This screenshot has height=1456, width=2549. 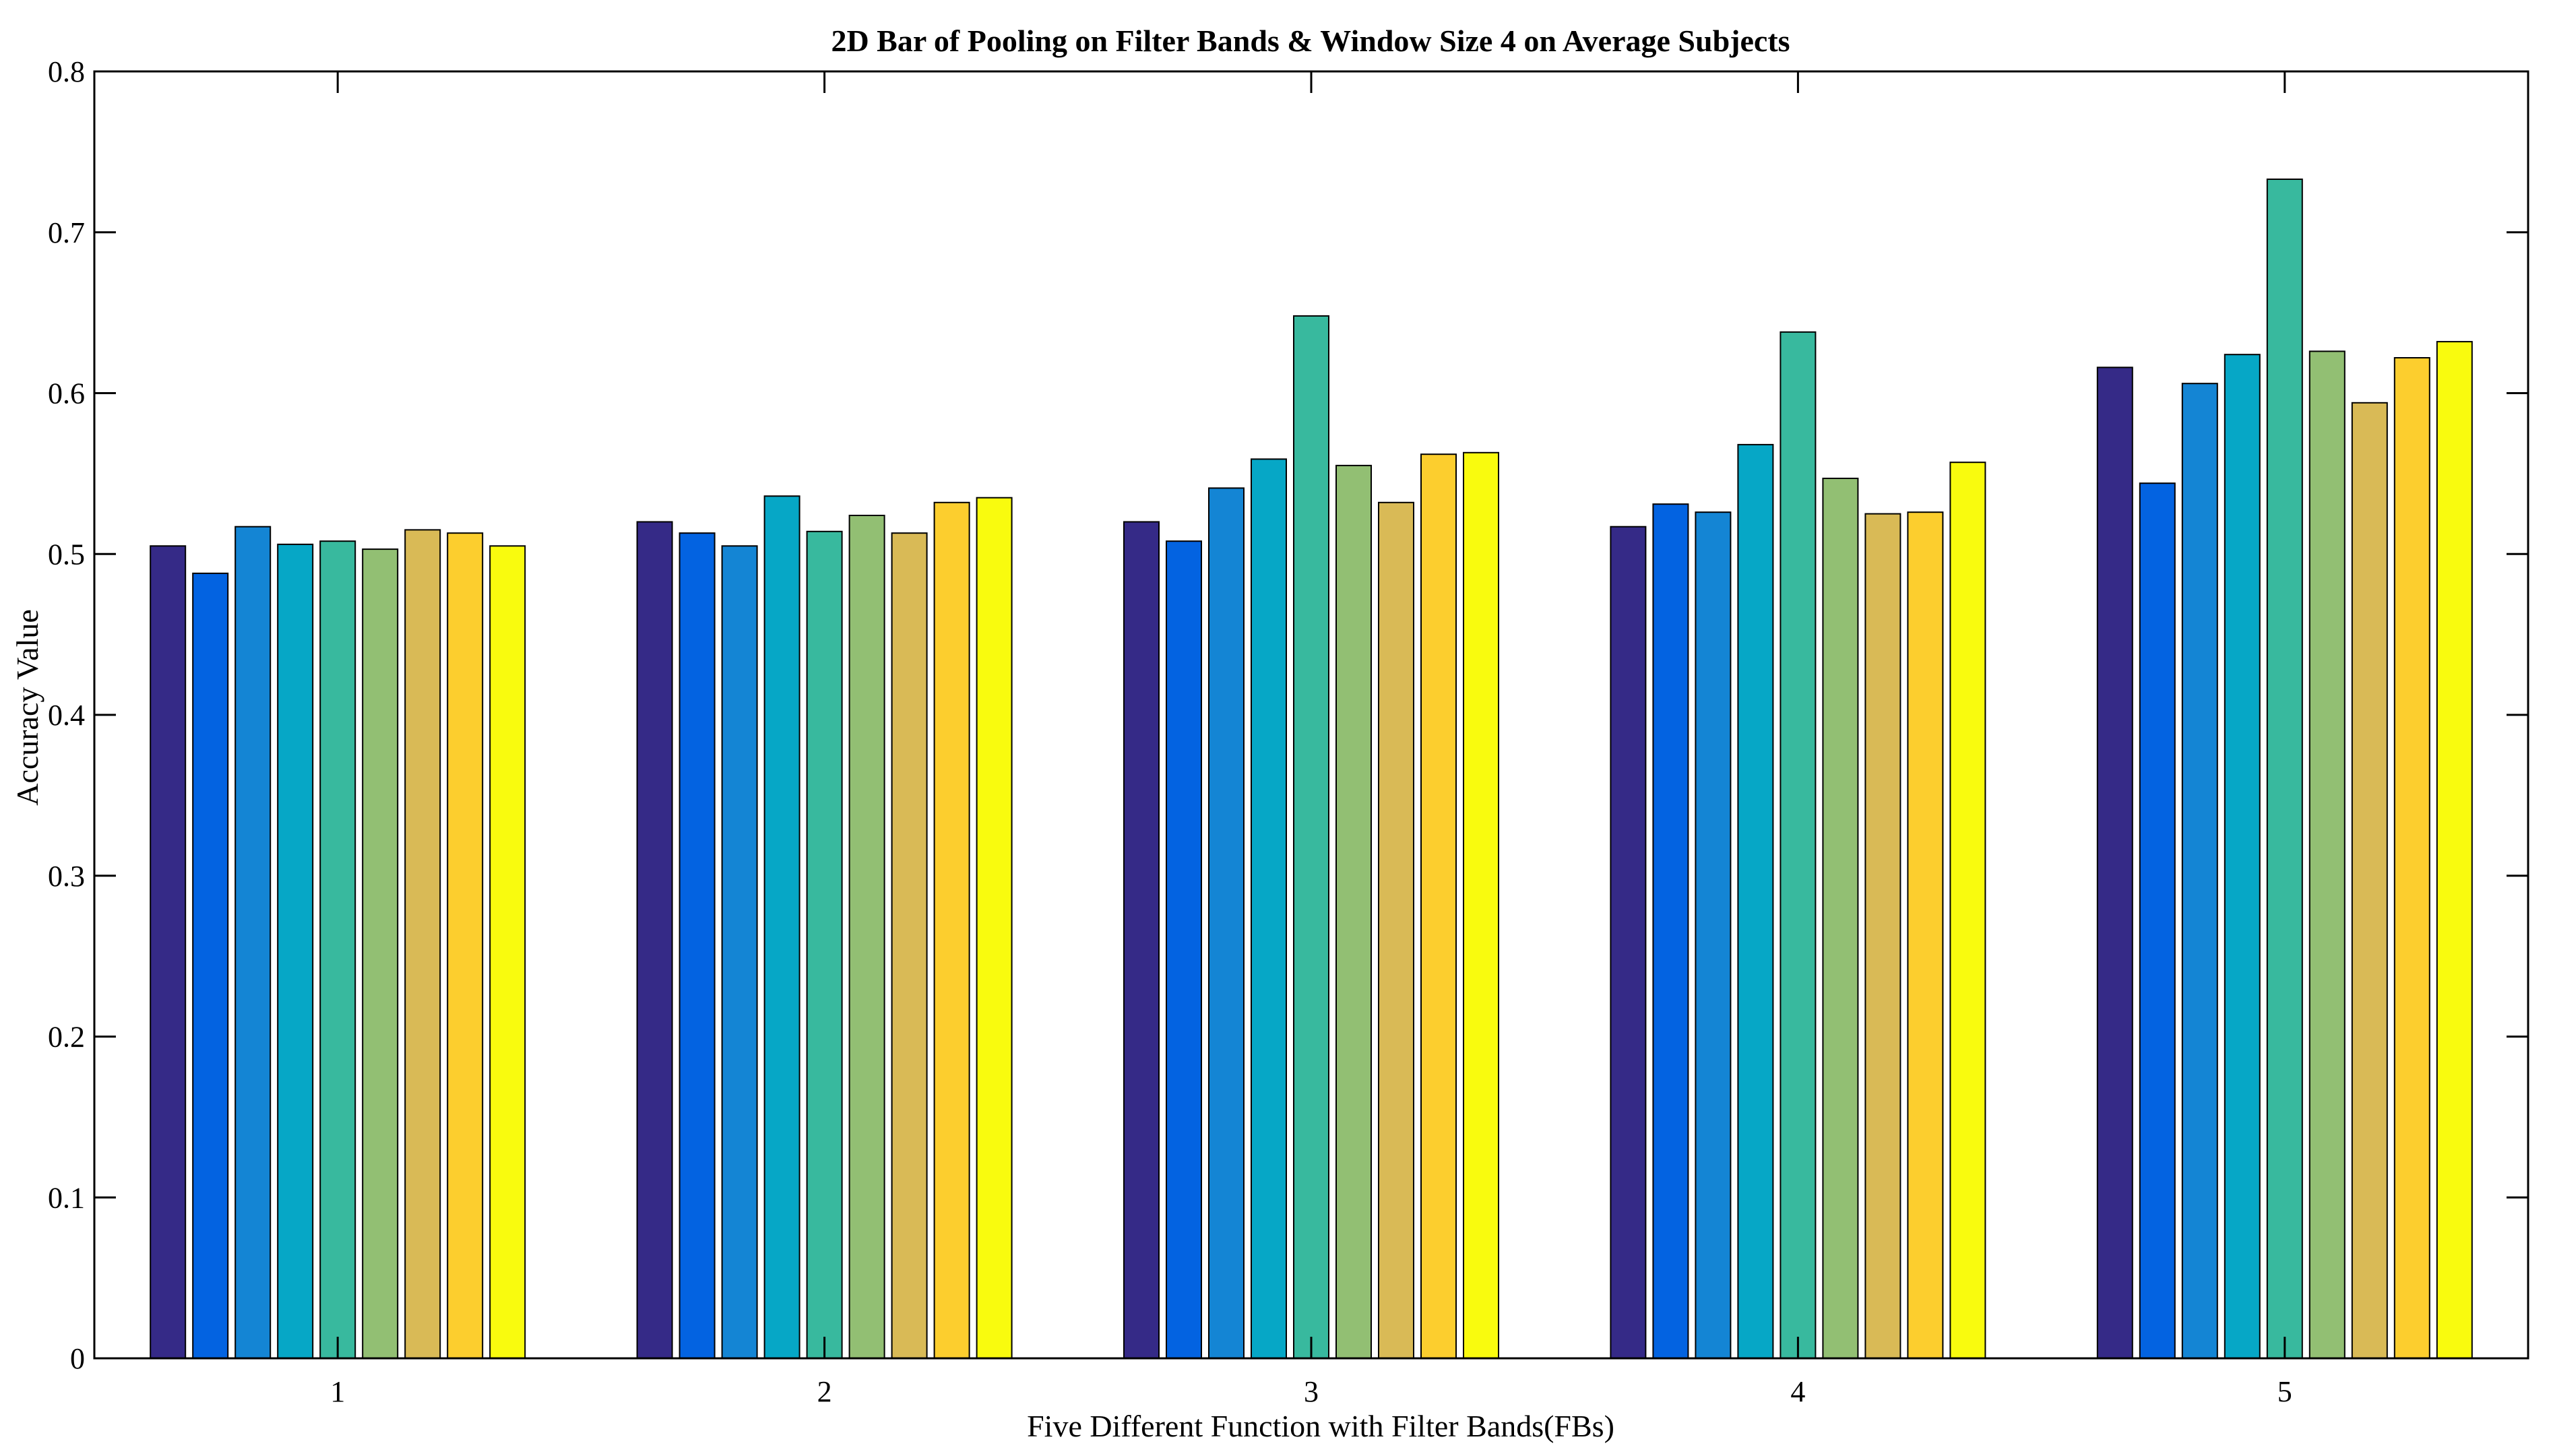 I want to click on y-tick-label: 0.8, so click(x=66, y=71).